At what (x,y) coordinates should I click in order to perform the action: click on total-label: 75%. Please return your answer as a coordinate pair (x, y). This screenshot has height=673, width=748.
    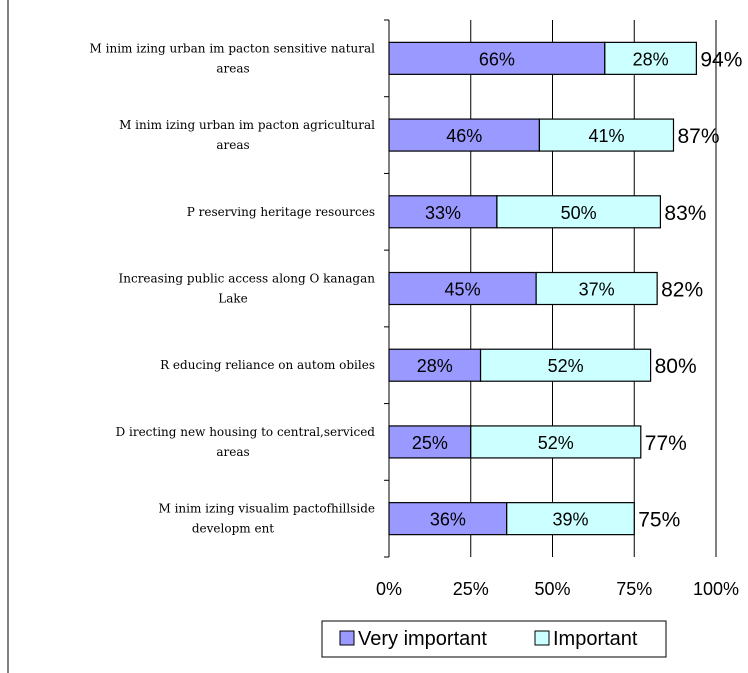
    Looking at the image, I should click on (659, 520).